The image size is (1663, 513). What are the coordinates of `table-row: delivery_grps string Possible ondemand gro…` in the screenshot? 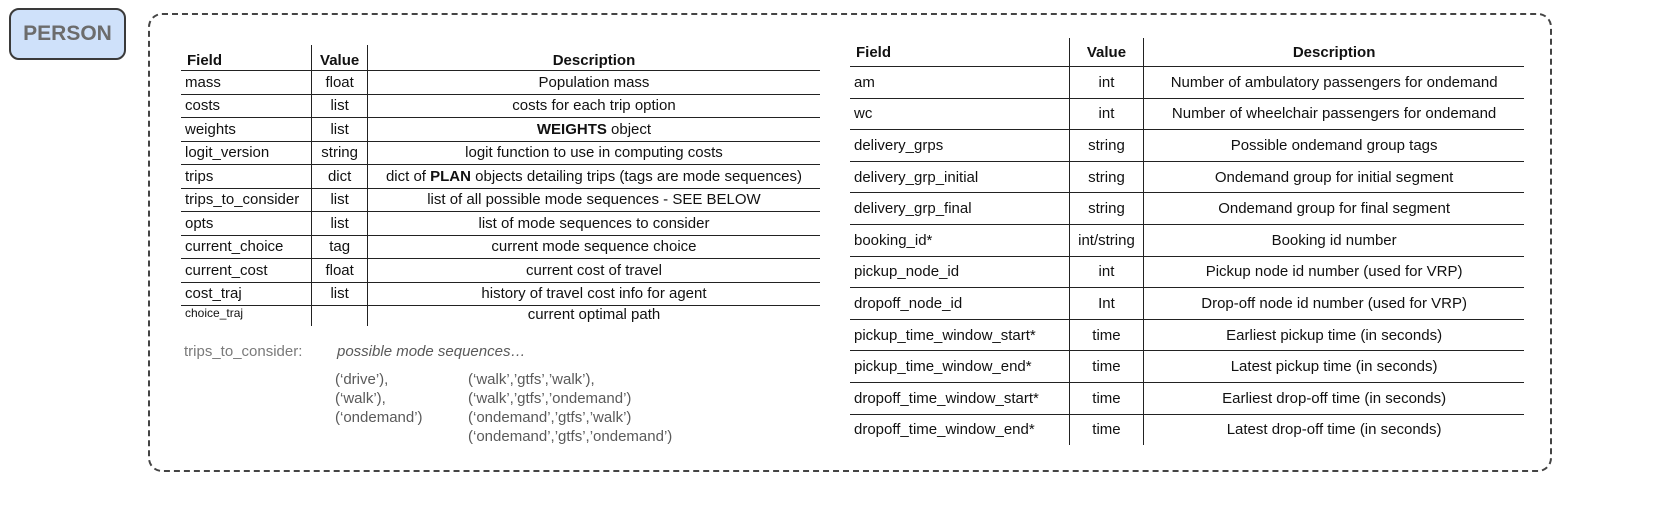 It's located at (1187, 145).